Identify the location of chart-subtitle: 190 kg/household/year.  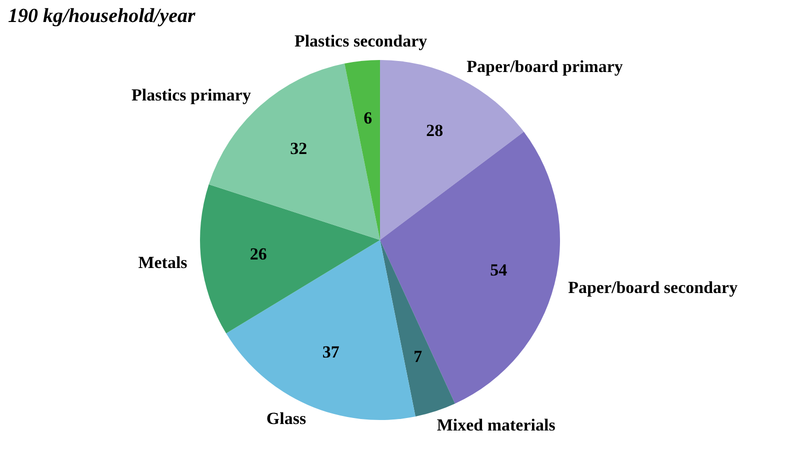
(102, 16).